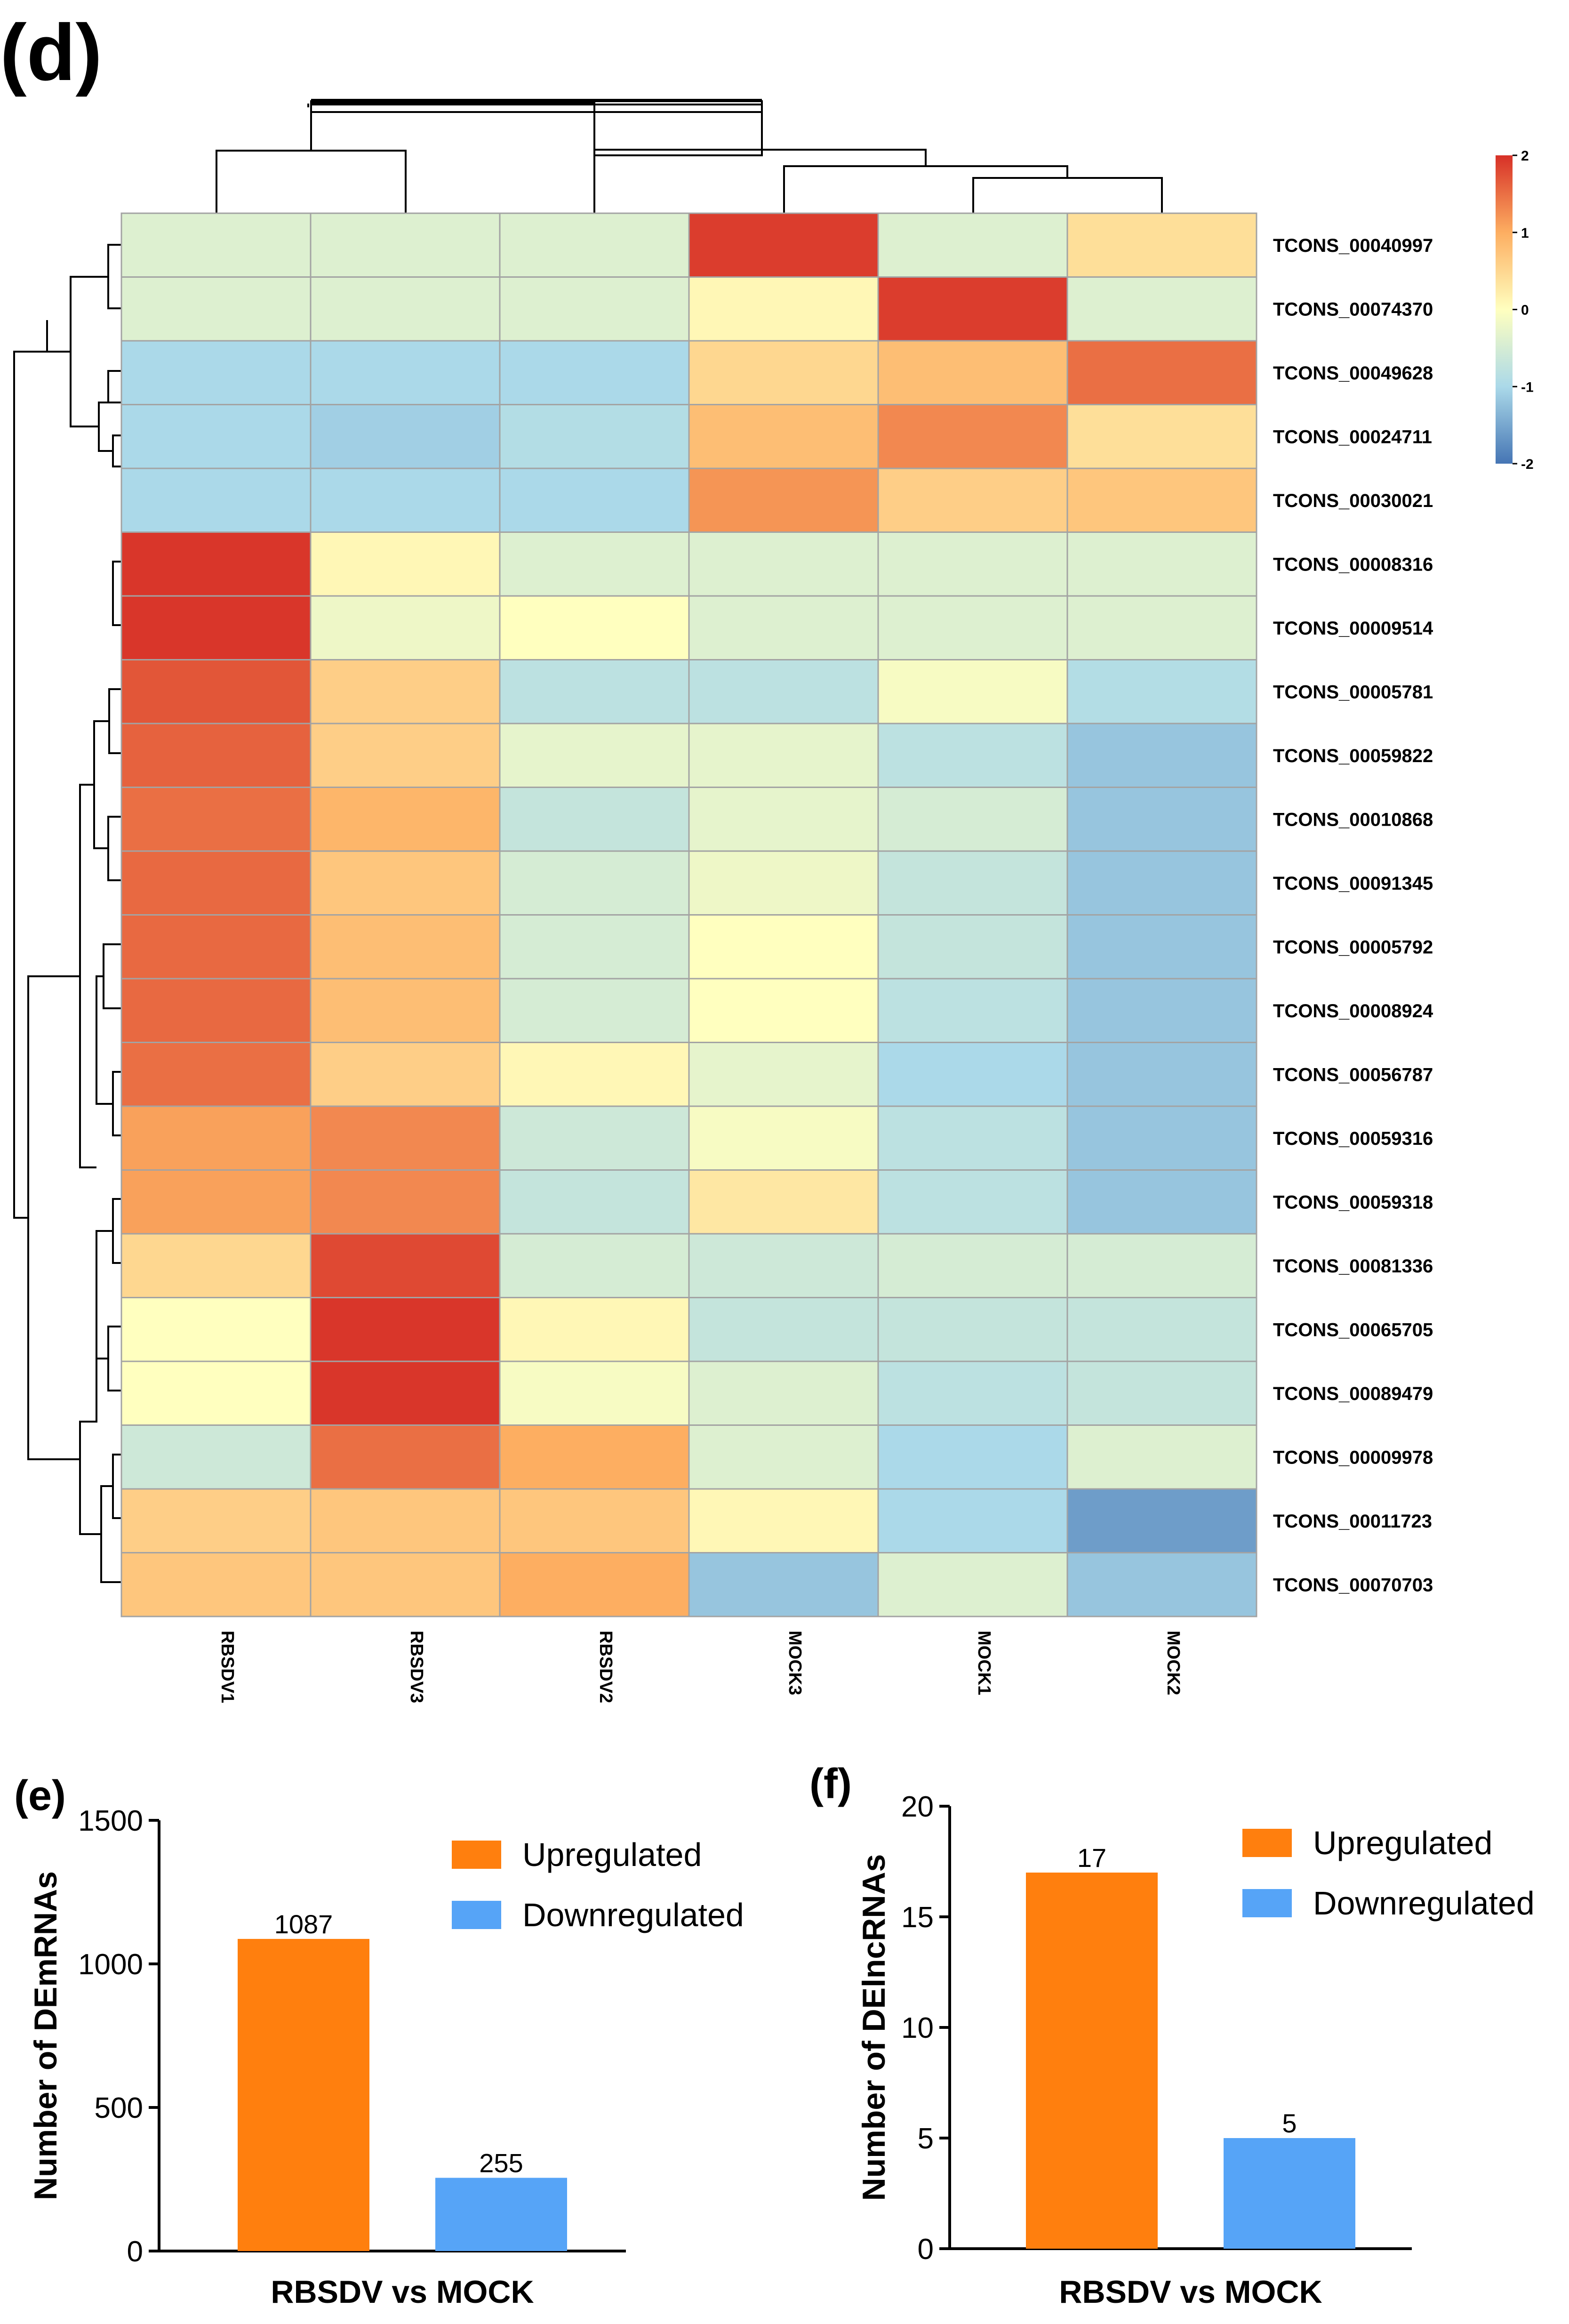  Describe the element at coordinates (874, 2027) in the screenshot. I see `y-axis-title: Number of DElncRNAs` at that location.